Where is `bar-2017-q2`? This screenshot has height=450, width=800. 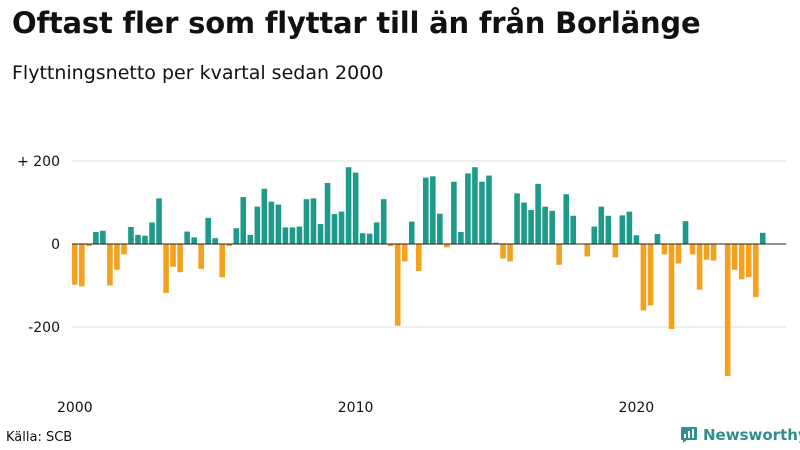
bar-2017-q2 is located at coordinates (559, 254).